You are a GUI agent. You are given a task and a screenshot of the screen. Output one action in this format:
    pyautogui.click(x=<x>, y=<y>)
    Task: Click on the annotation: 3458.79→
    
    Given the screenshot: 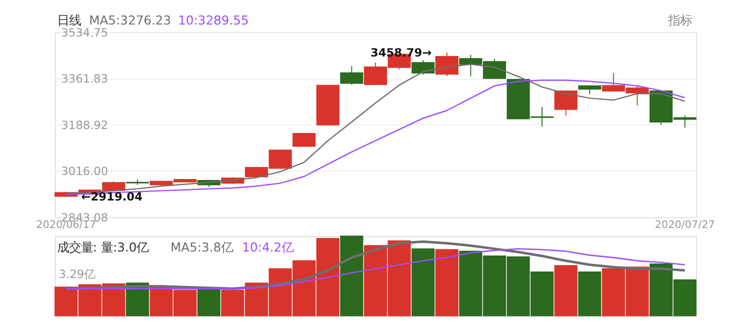 What is the action you would take?
    pyautogui.click(x=401, y=52)
    